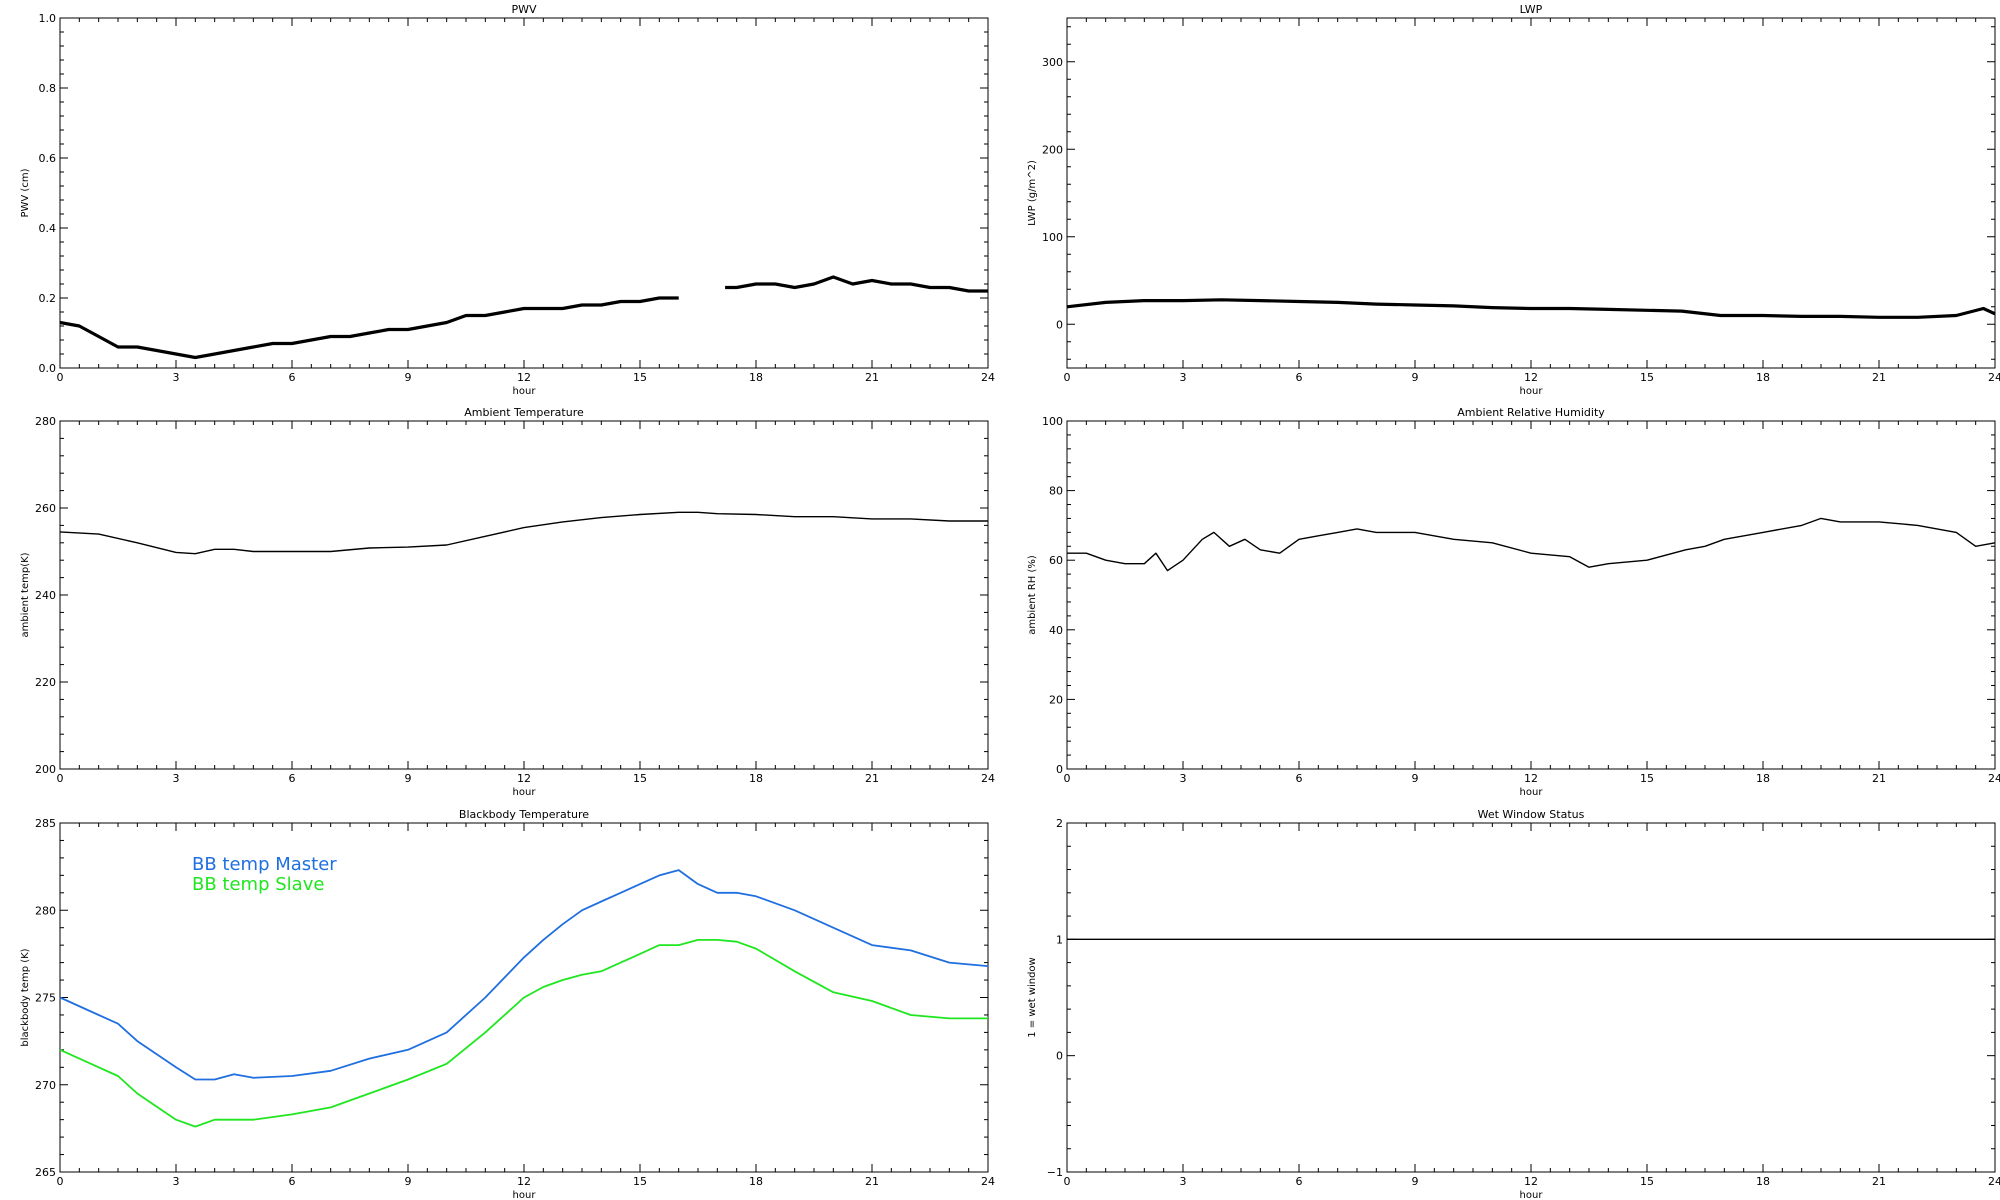 The width and height of the screenshot is (2000, 1200). I want to click on y-tick-label: 280, so click(45, 910).